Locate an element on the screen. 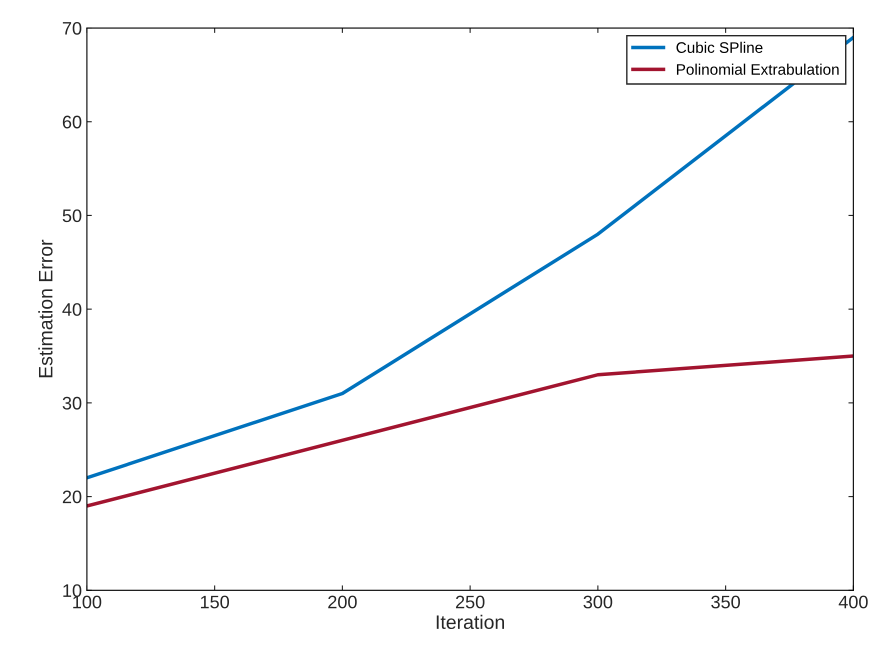 The width and height of the screenshot is (869, 667). x-tick-label: 200 is located at coordinates (342, 602).